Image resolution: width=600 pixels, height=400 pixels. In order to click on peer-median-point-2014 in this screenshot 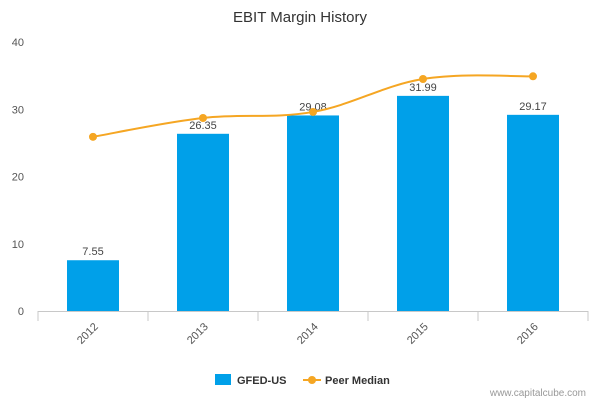, I will do `click(313, 111)`.